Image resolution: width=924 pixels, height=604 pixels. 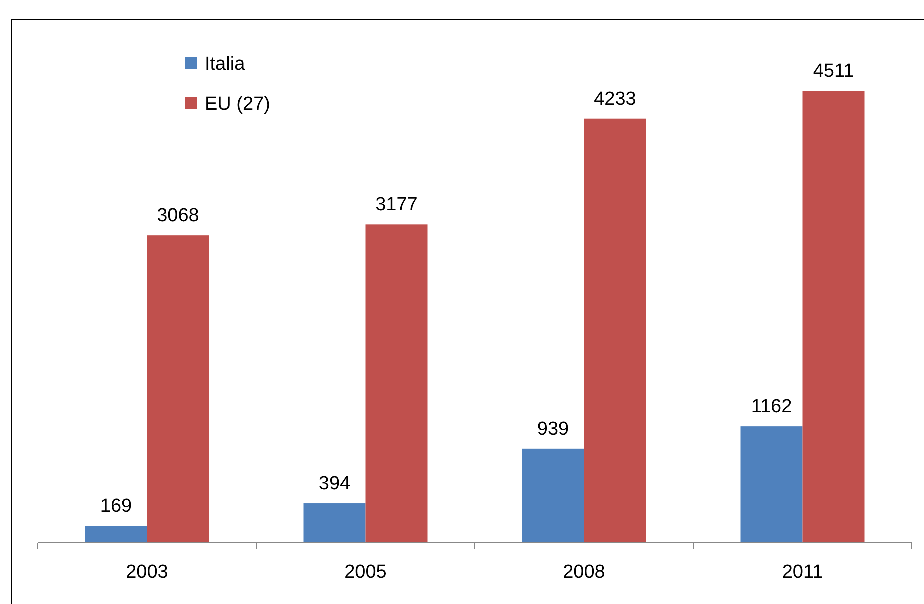 I want to click on x-tick-label: 2003, so click(x=147, y=572).